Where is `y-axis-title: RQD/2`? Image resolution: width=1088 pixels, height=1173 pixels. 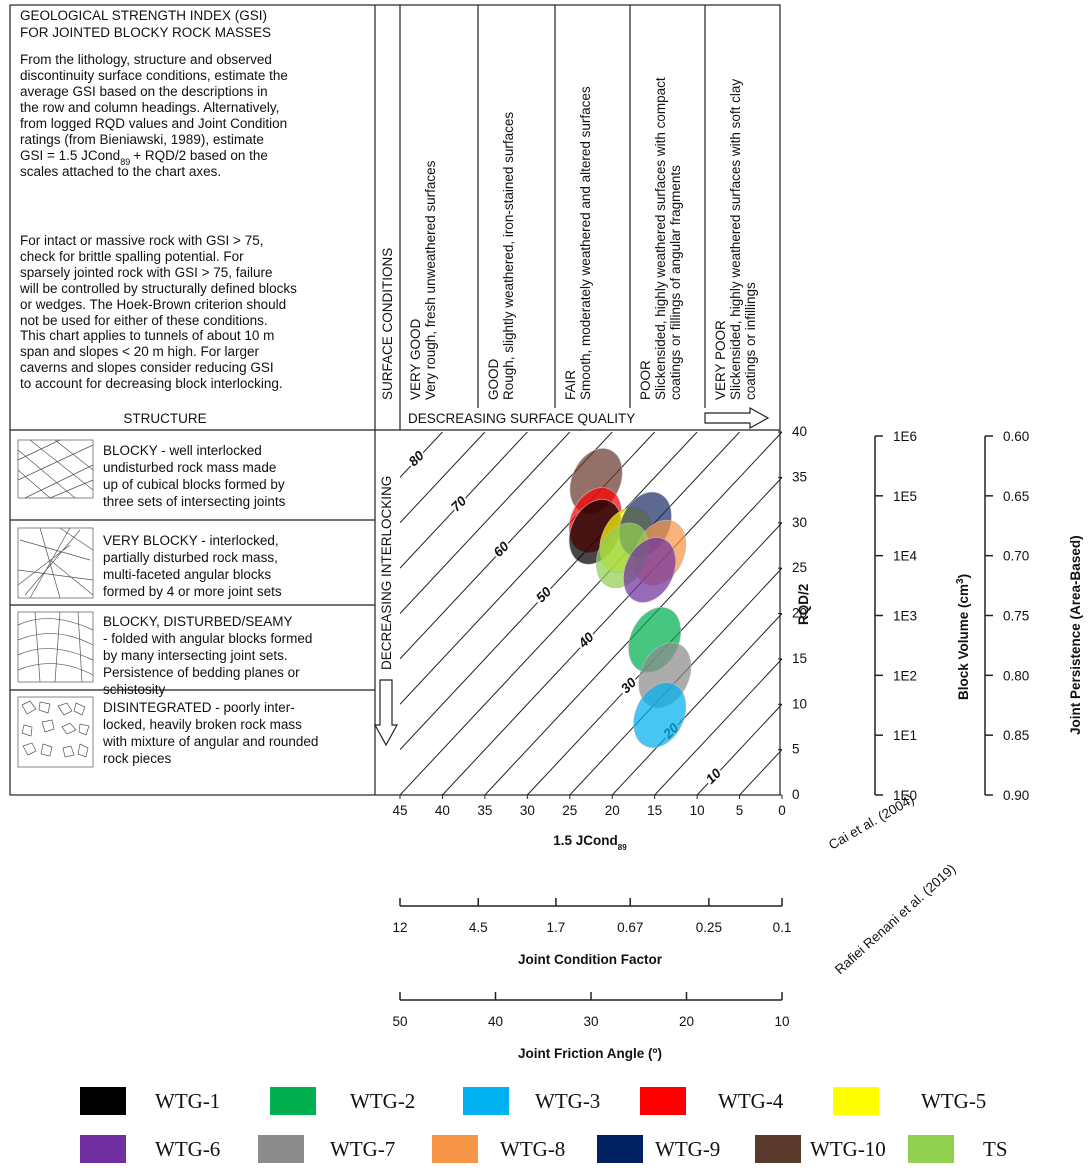 y-axis-title: RQD/2 is located at coordinates (803, 604).